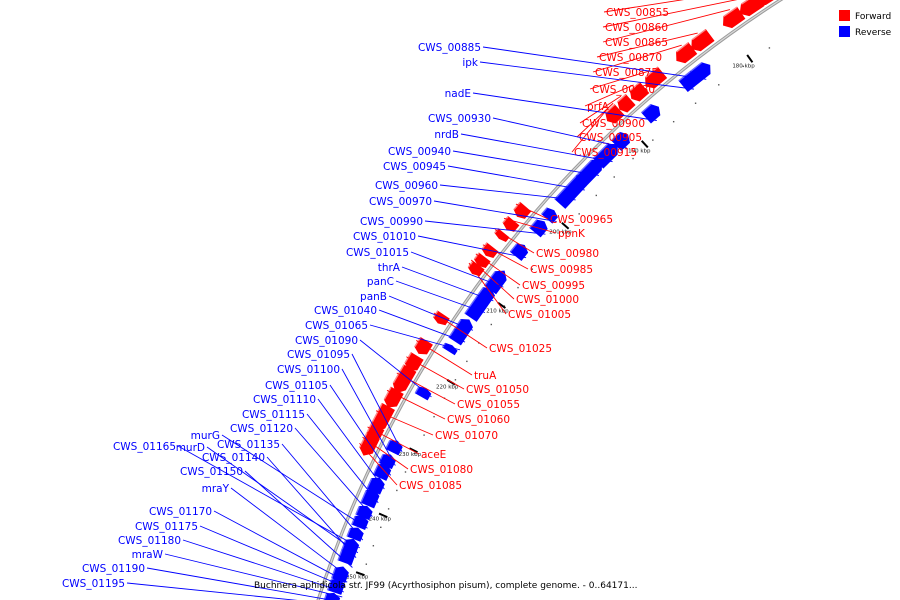 Image resolution: width=900 pixels, height=600 pixels. Describe the element at coordinates (373, 297) in the screenshot. I see `reverse-gene-label: panB` at that location.